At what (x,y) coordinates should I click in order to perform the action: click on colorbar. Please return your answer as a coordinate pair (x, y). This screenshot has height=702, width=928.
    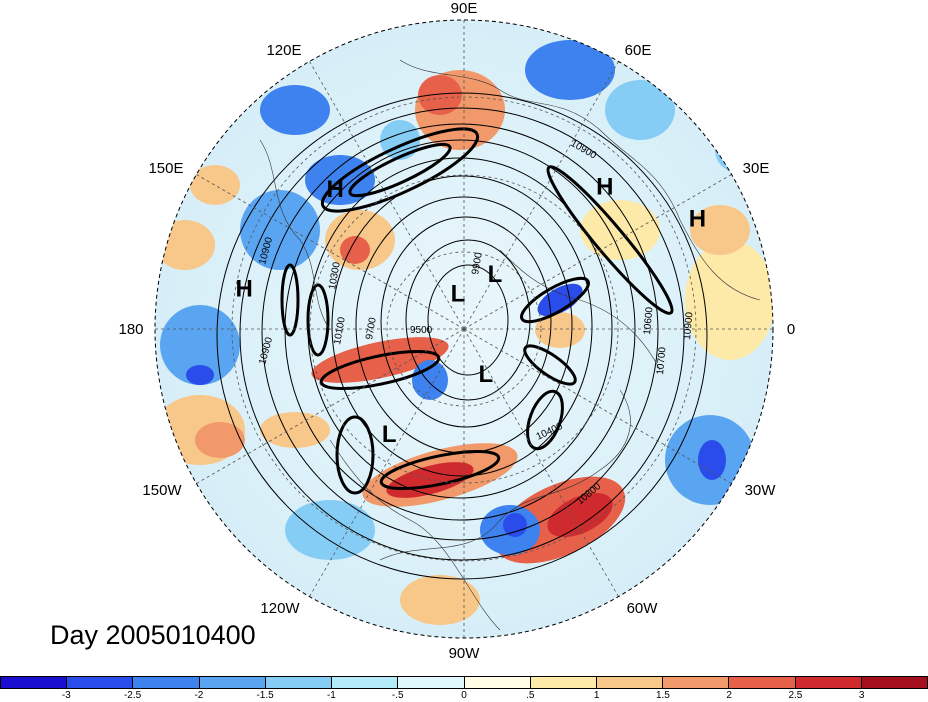
    Looking at the image, I should click on (464, 682).